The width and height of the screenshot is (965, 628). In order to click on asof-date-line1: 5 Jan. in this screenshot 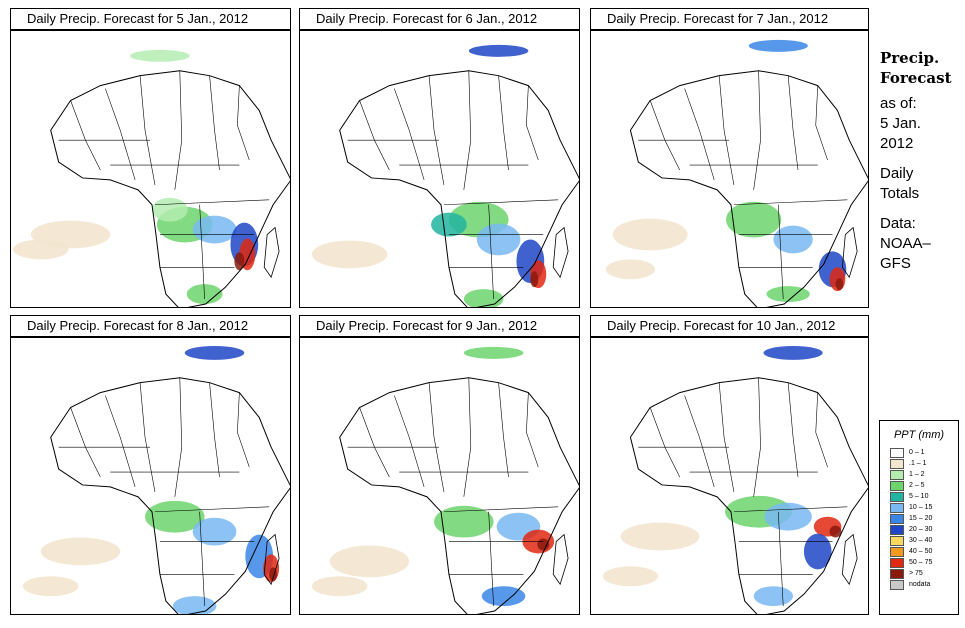, I will do `click(900, 123)`.